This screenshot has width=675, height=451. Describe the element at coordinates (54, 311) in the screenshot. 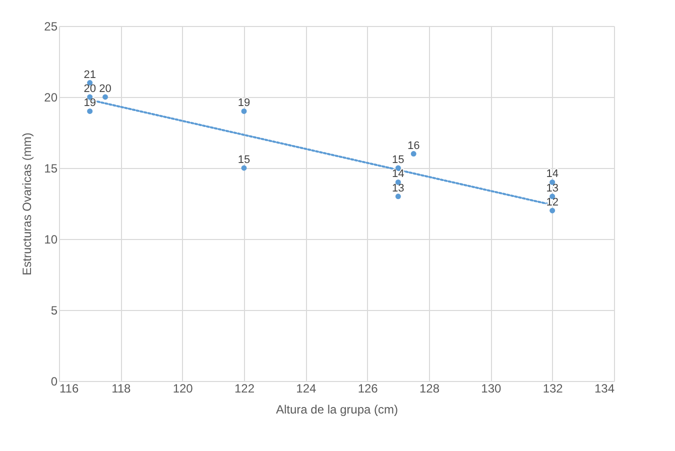

I see `y-tick-label: 5` at that location.